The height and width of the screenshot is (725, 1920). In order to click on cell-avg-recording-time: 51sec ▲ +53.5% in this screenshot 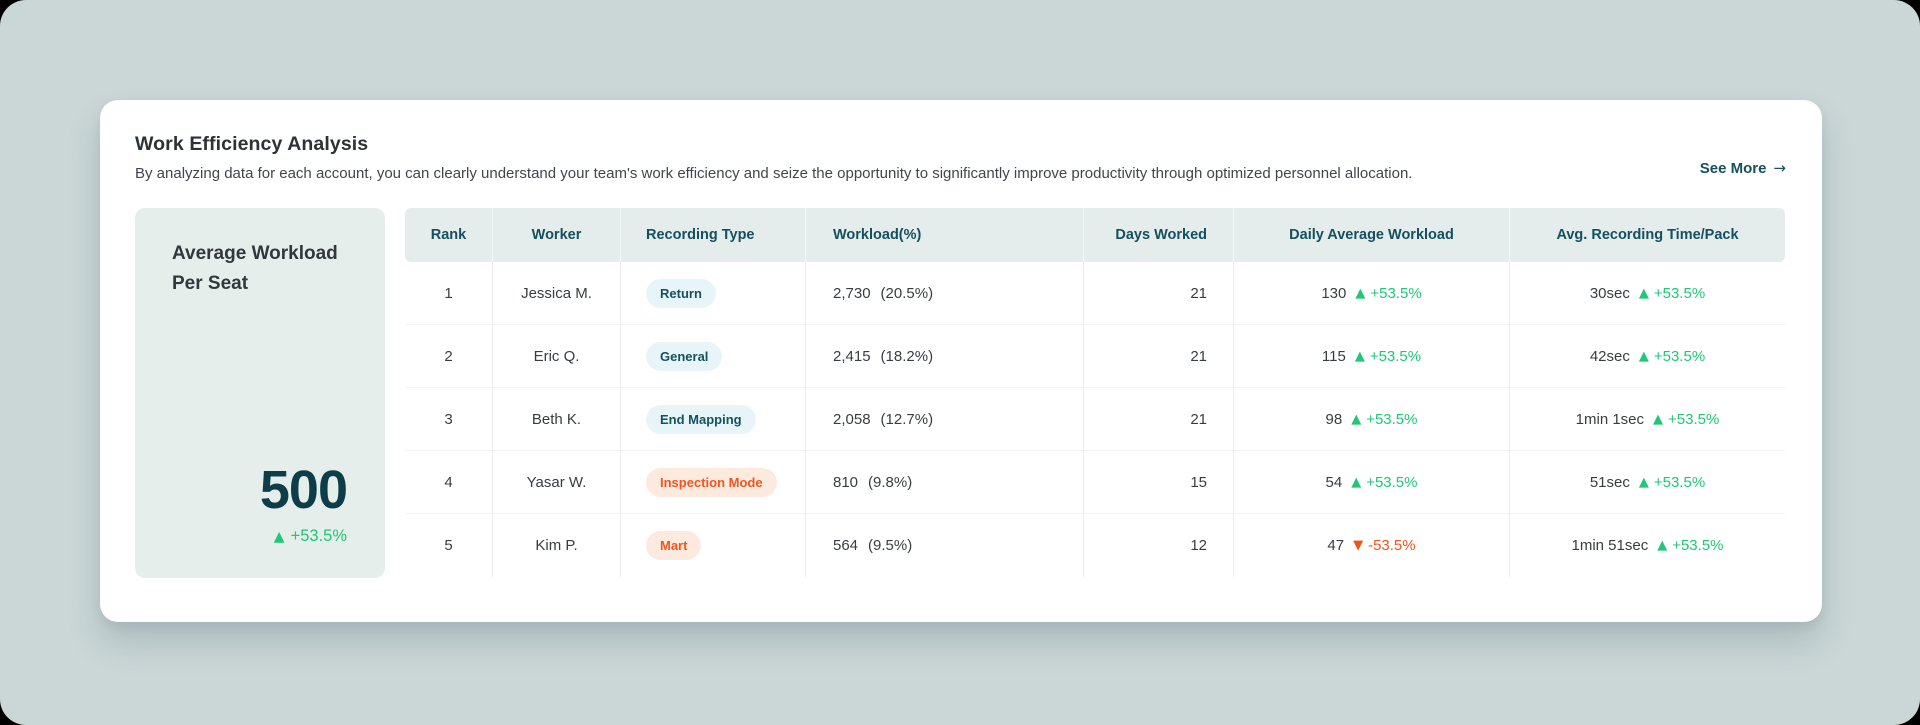, I will do `click(1647, 482)`.